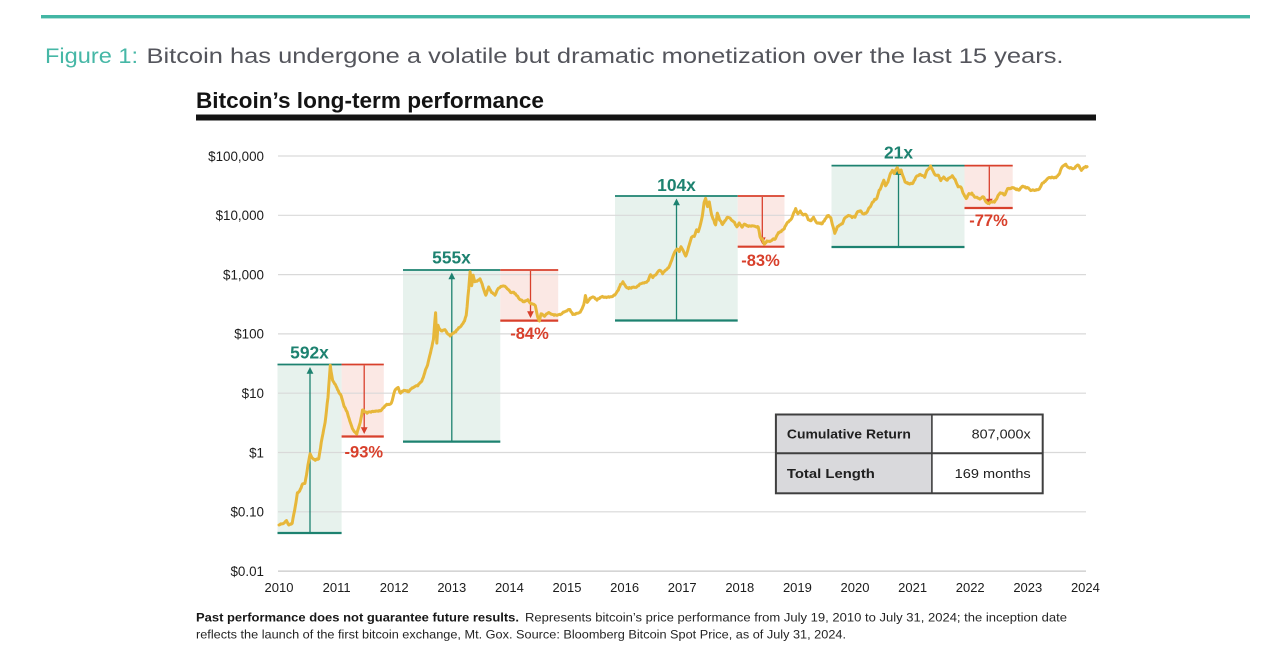 The height and width of the screenshot is (659, 1286). Describe the element at coordinates (451, 587) in the screenshot. I see `svg-text: 2013` at that location.